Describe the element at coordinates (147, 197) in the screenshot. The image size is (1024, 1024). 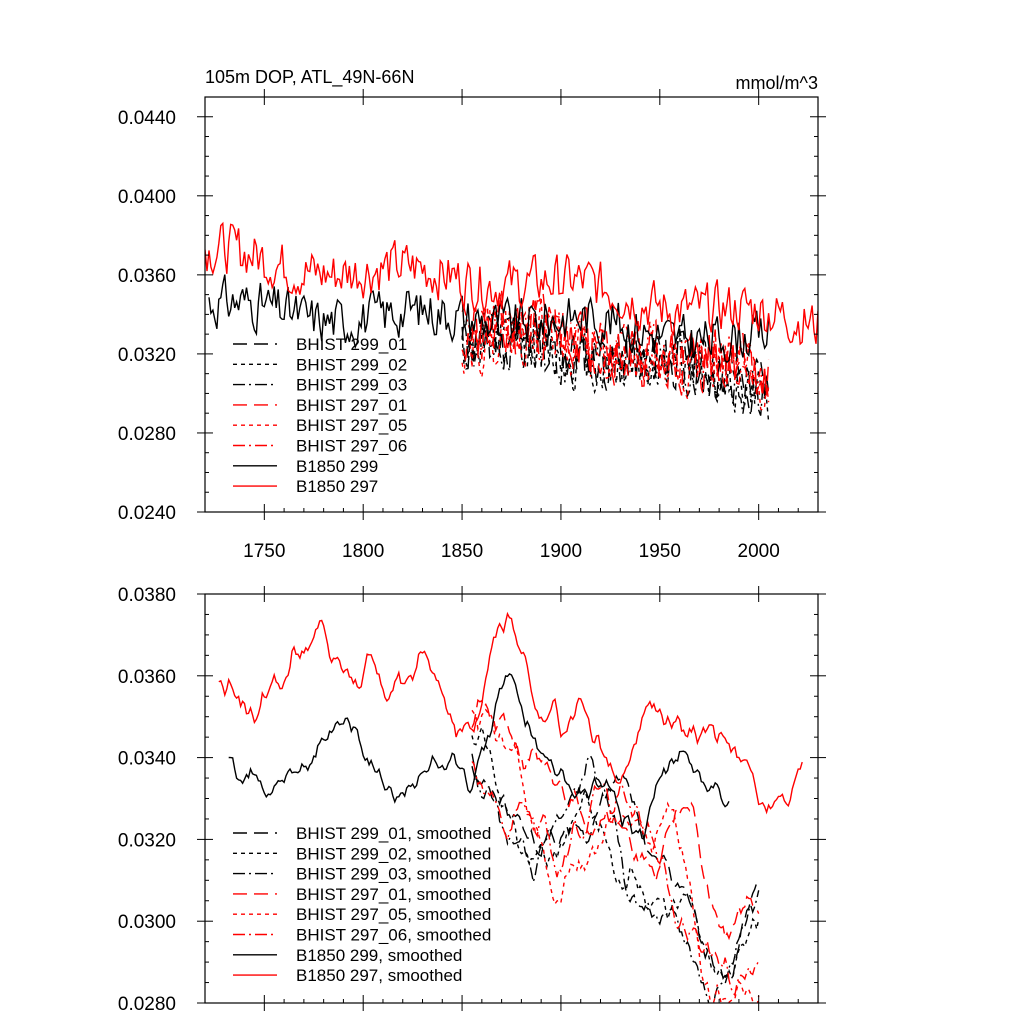
I see `y-tick-label: 0.0400` at that location.